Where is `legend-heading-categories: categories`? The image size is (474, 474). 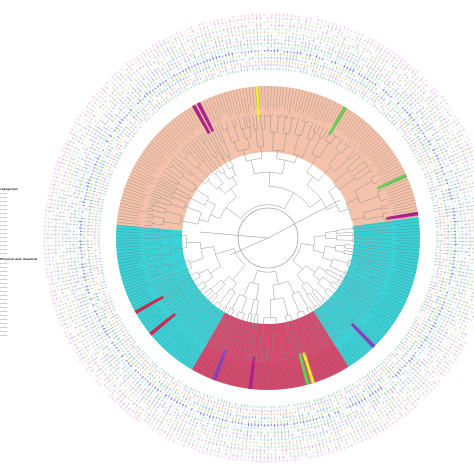
legend-heading-categories: categories is located at coordinates (9, 189).